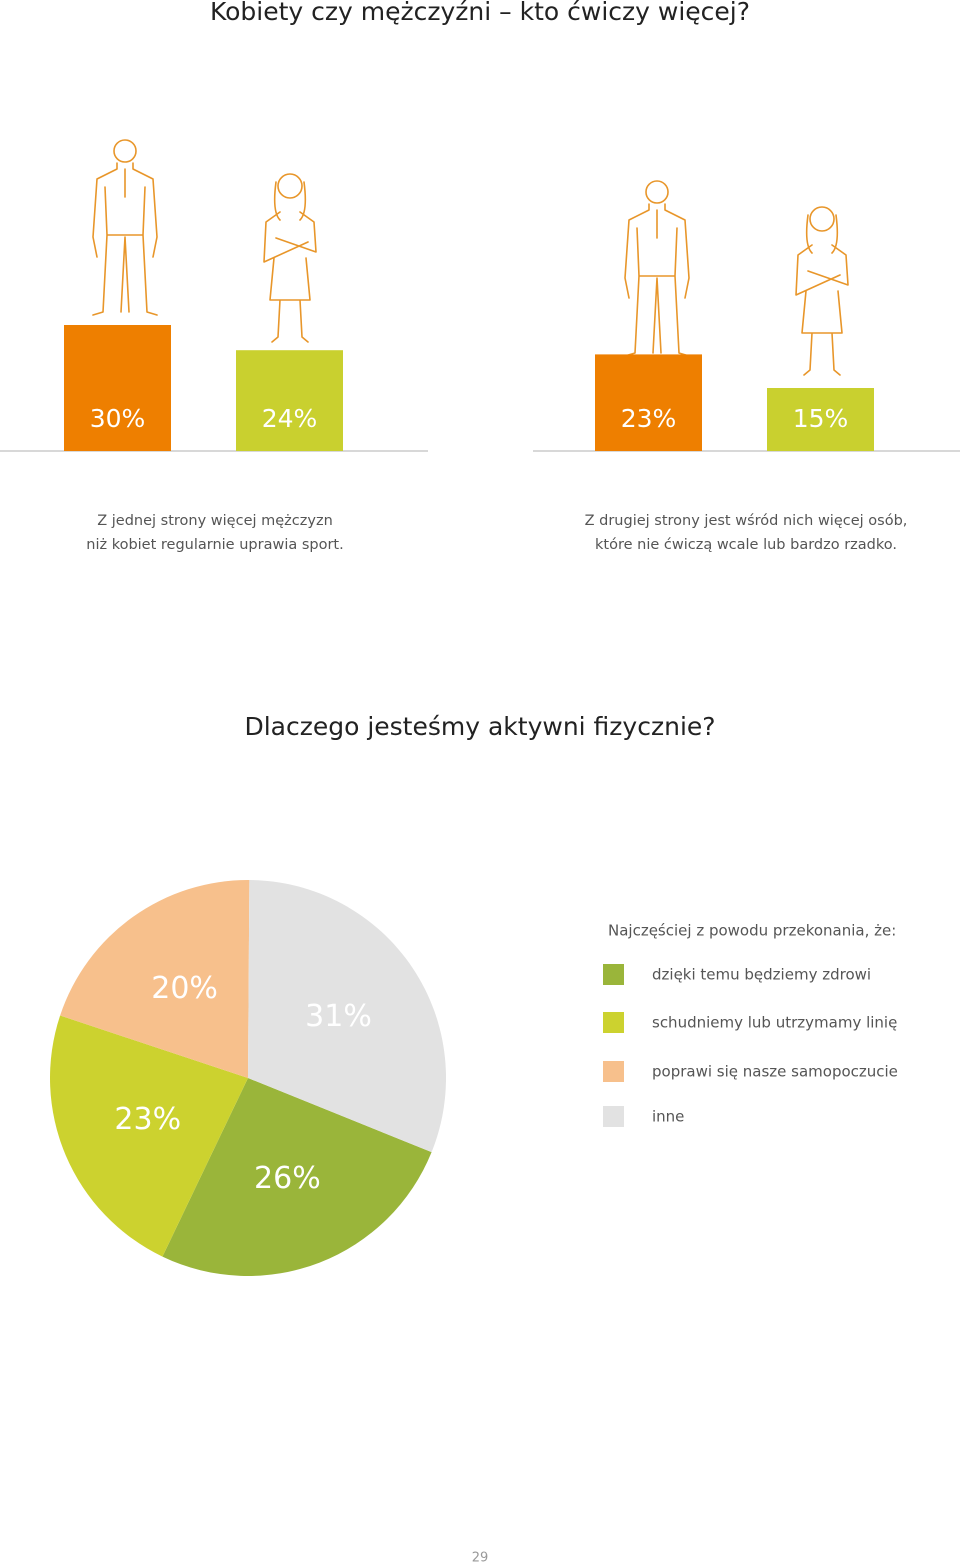 The height and width of the screenshot is (1566, 960). Describe the element at coordinates (184, 988) in the screenshot. I see `slice-label: 20%` at that location.